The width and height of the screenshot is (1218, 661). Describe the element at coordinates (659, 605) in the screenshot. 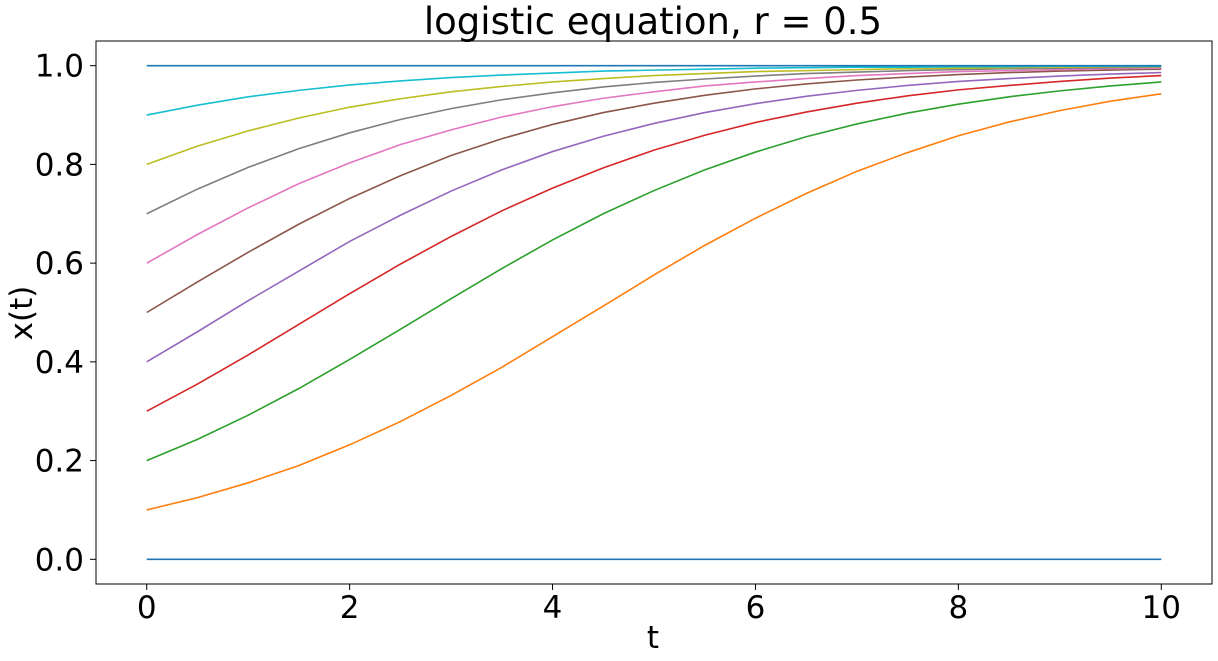

I see `x-axis: 0 2 4 6 8 10` at that location.